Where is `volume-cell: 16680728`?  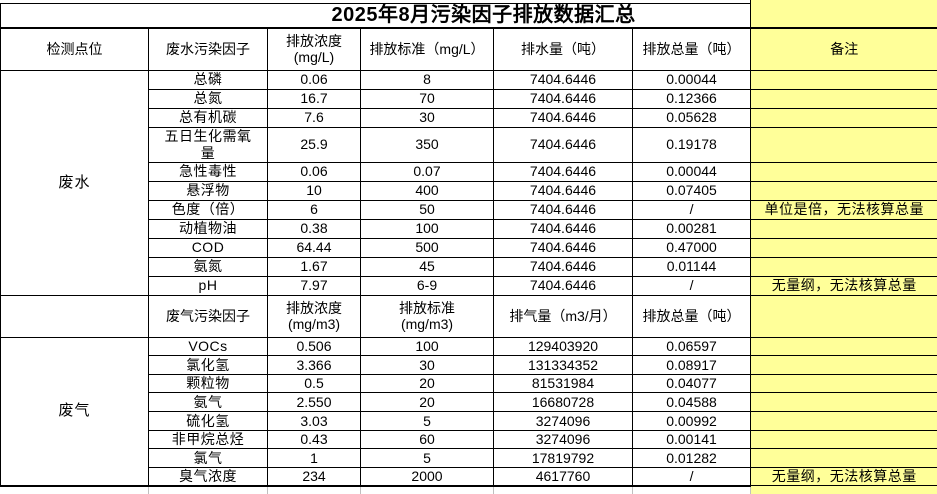
volume-cell: 16680728 is located at coordinates (563, 402).